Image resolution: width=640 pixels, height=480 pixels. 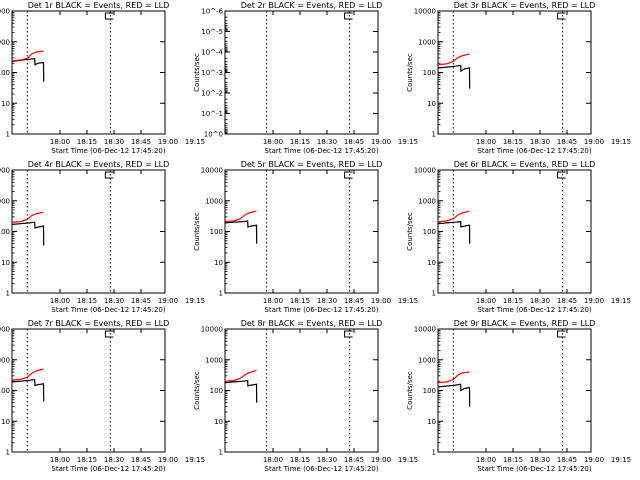 I want to click on panel-title: Det 7r BLACK = Events, RED = LLD, so click(x=99, y=323).